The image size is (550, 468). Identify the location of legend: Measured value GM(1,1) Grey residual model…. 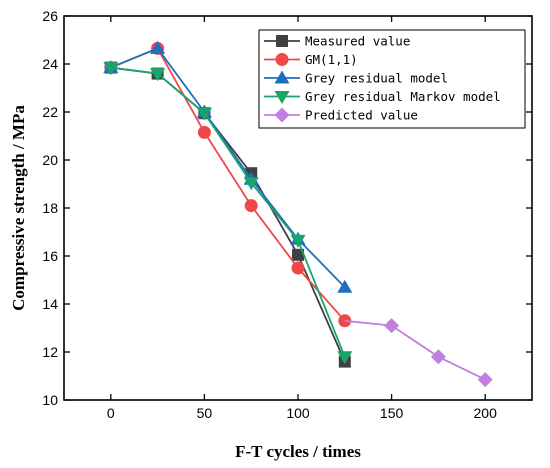
(392, 79).